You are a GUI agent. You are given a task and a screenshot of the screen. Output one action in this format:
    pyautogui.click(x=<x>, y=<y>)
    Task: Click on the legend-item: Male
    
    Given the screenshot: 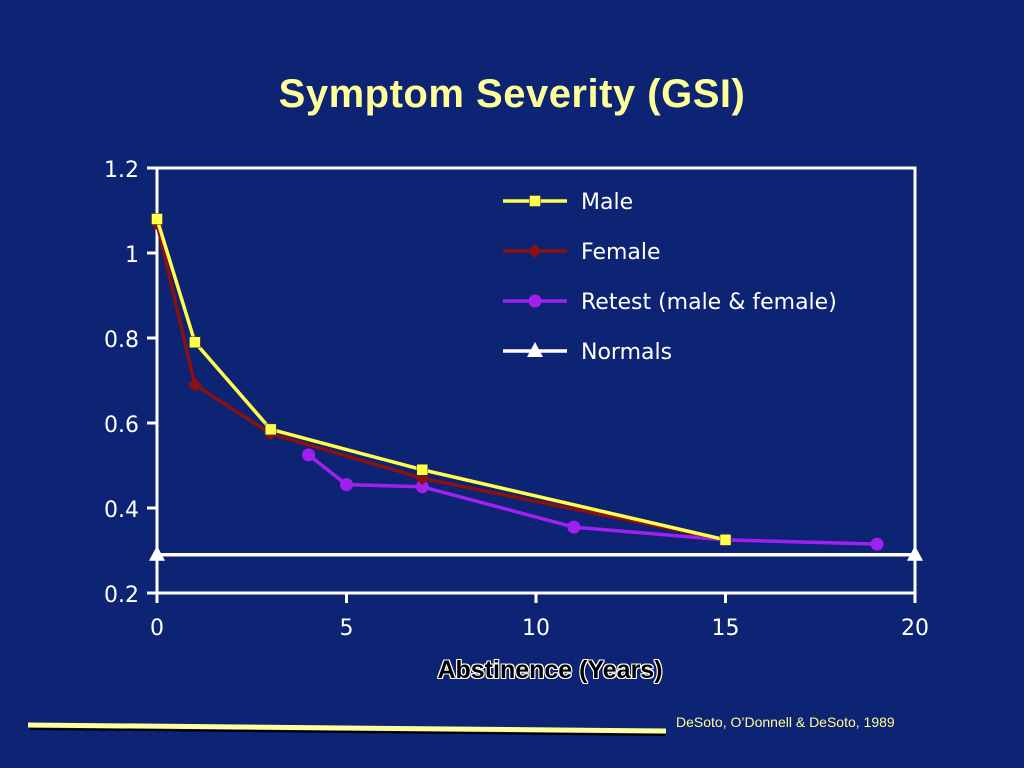 What is the action you would take?
    pyautogui.click(x=568, y=202)
    